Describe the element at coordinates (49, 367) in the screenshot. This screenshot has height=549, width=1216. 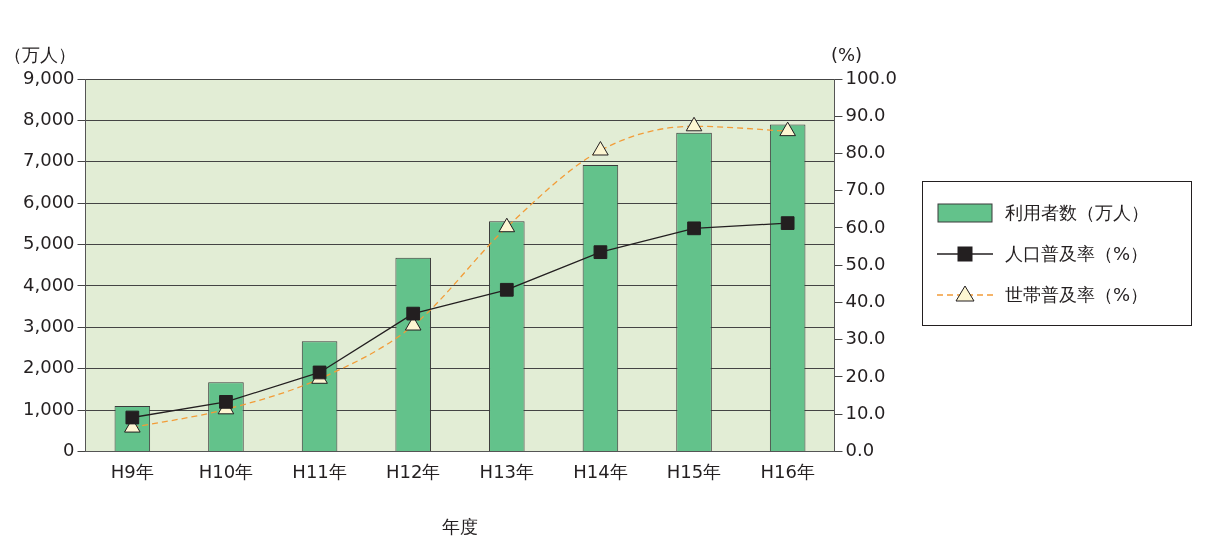
I see `y-tick-label: 2,000` at that location.